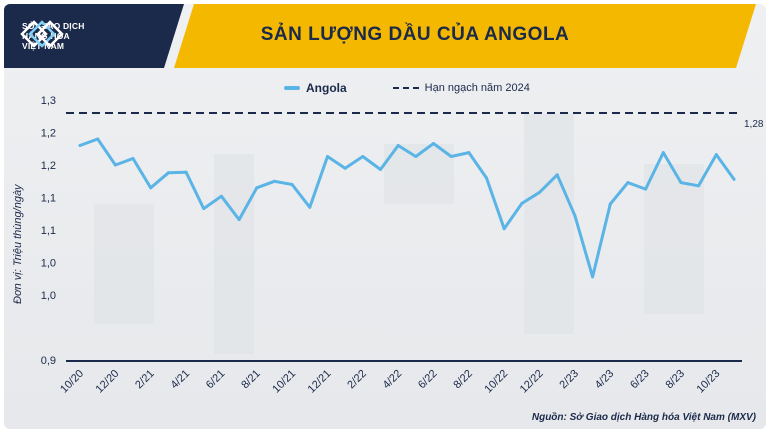  Describe the element at coordinates (108, 382) in the screenshot. I see `x-tick-label: 12/20` at that location.